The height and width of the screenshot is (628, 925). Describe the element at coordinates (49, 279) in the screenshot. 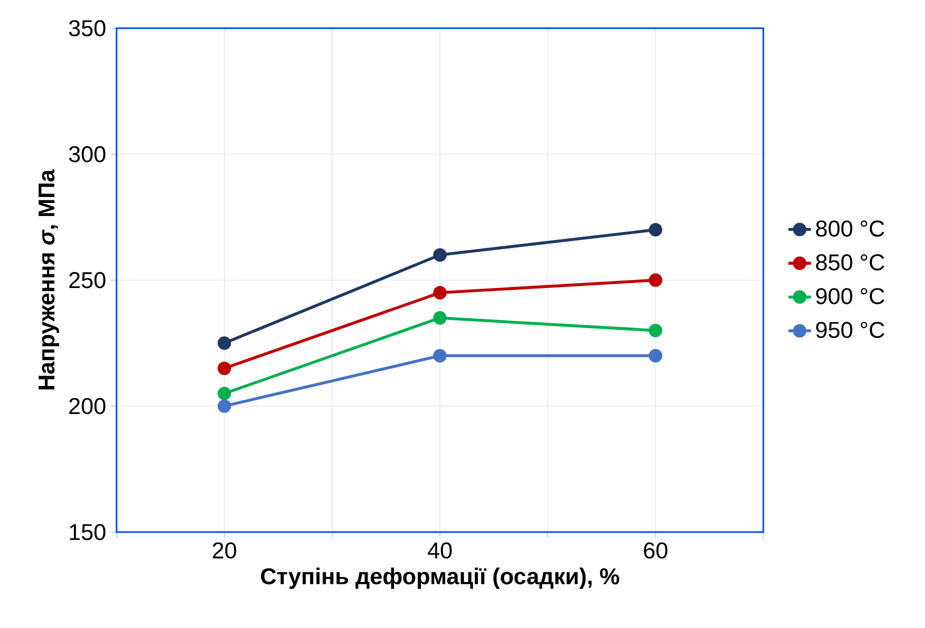

I see `y-axis-title: Напруження σ, МПа` at that location.